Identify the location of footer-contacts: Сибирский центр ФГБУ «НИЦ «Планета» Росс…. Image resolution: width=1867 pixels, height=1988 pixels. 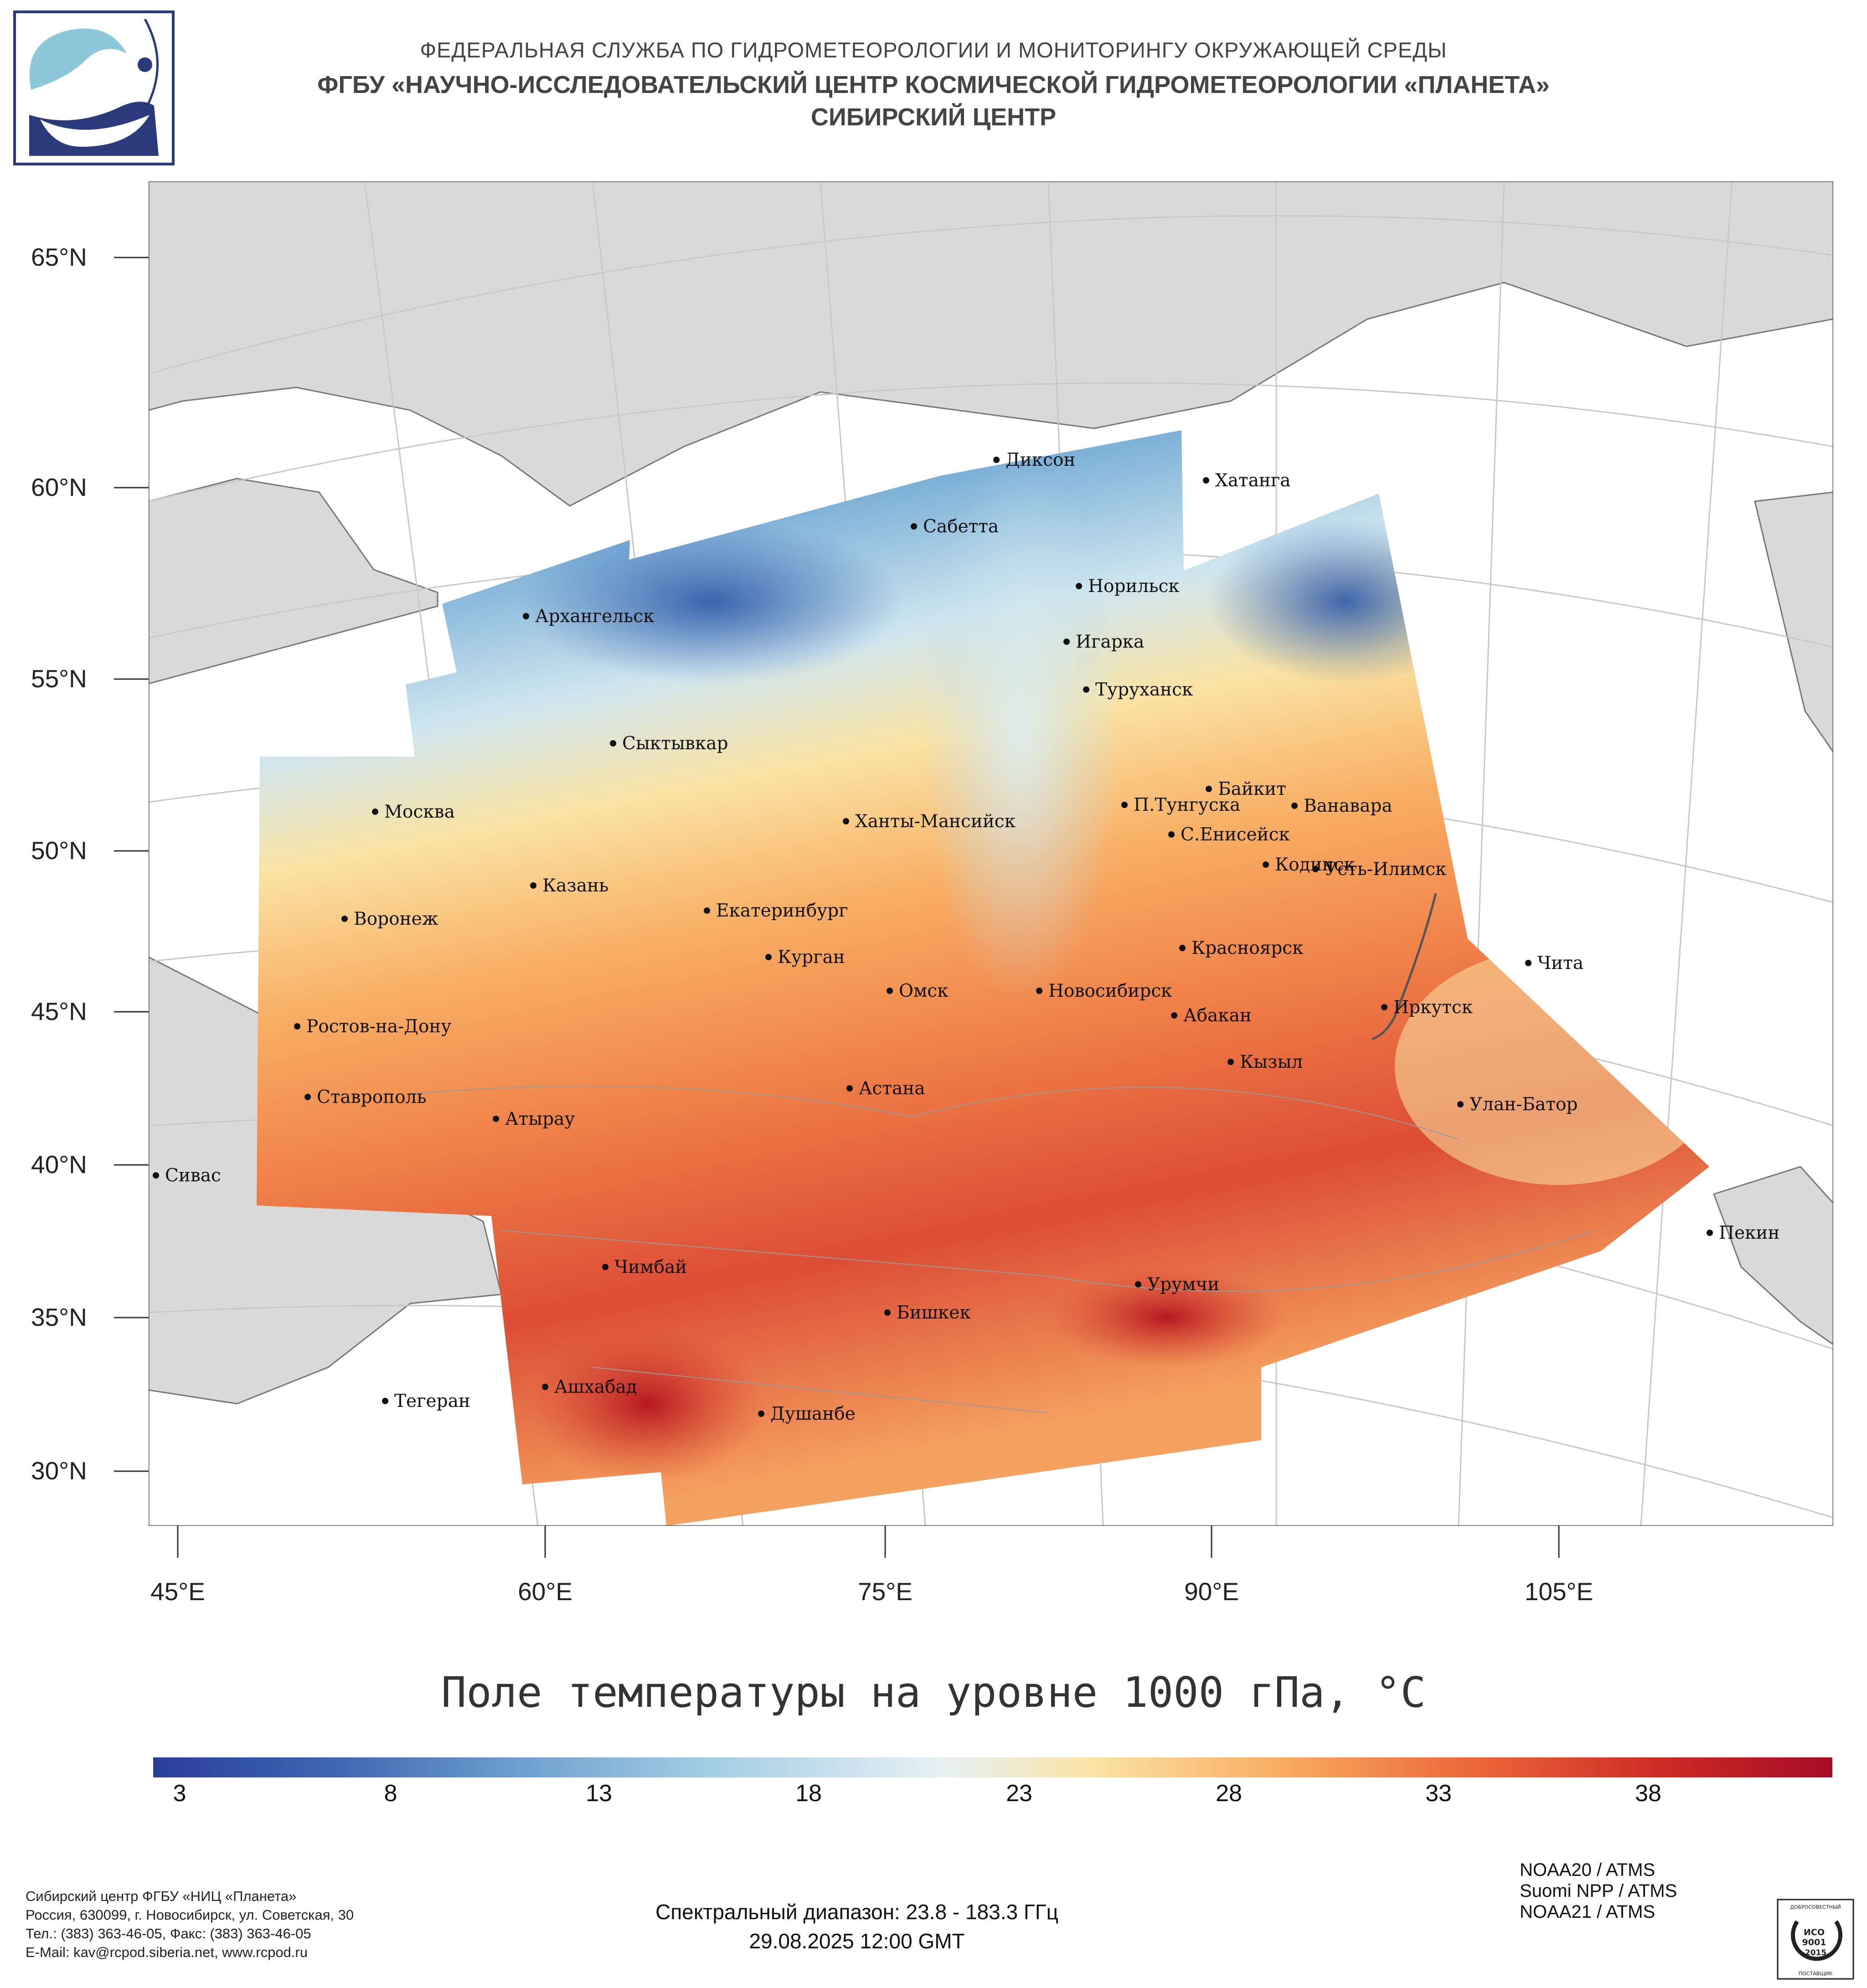
(190, 1924).